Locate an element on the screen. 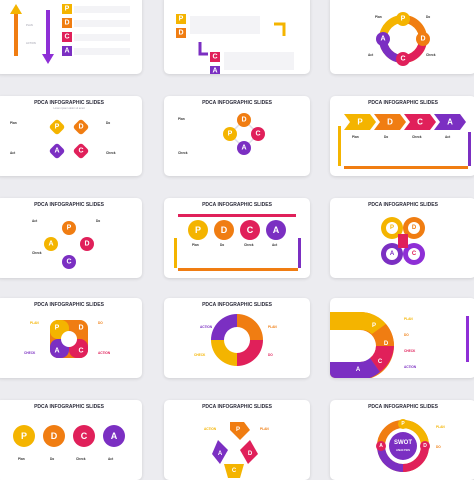 The height and width of the screenshot is (480, 474). slide-thumbnail: PDCA INFOGRAPHIC SLIDES P D C A is located at coordinates (237, 37).